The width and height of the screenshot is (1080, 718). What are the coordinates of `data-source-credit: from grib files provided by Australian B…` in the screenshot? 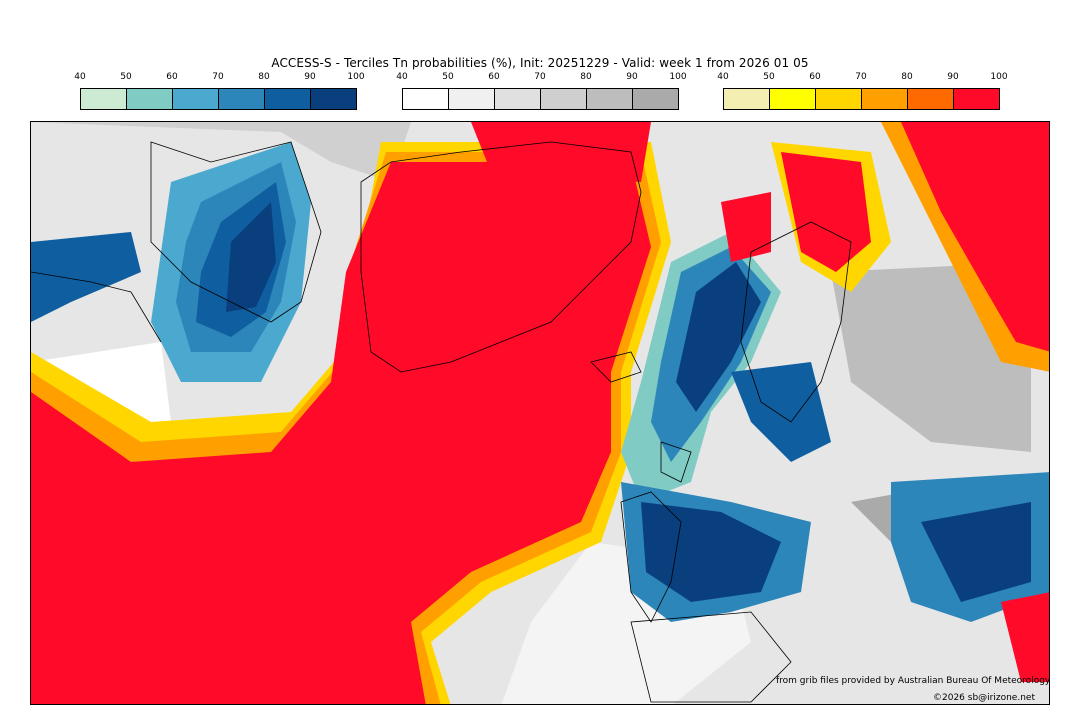 It's located at (913, 681).